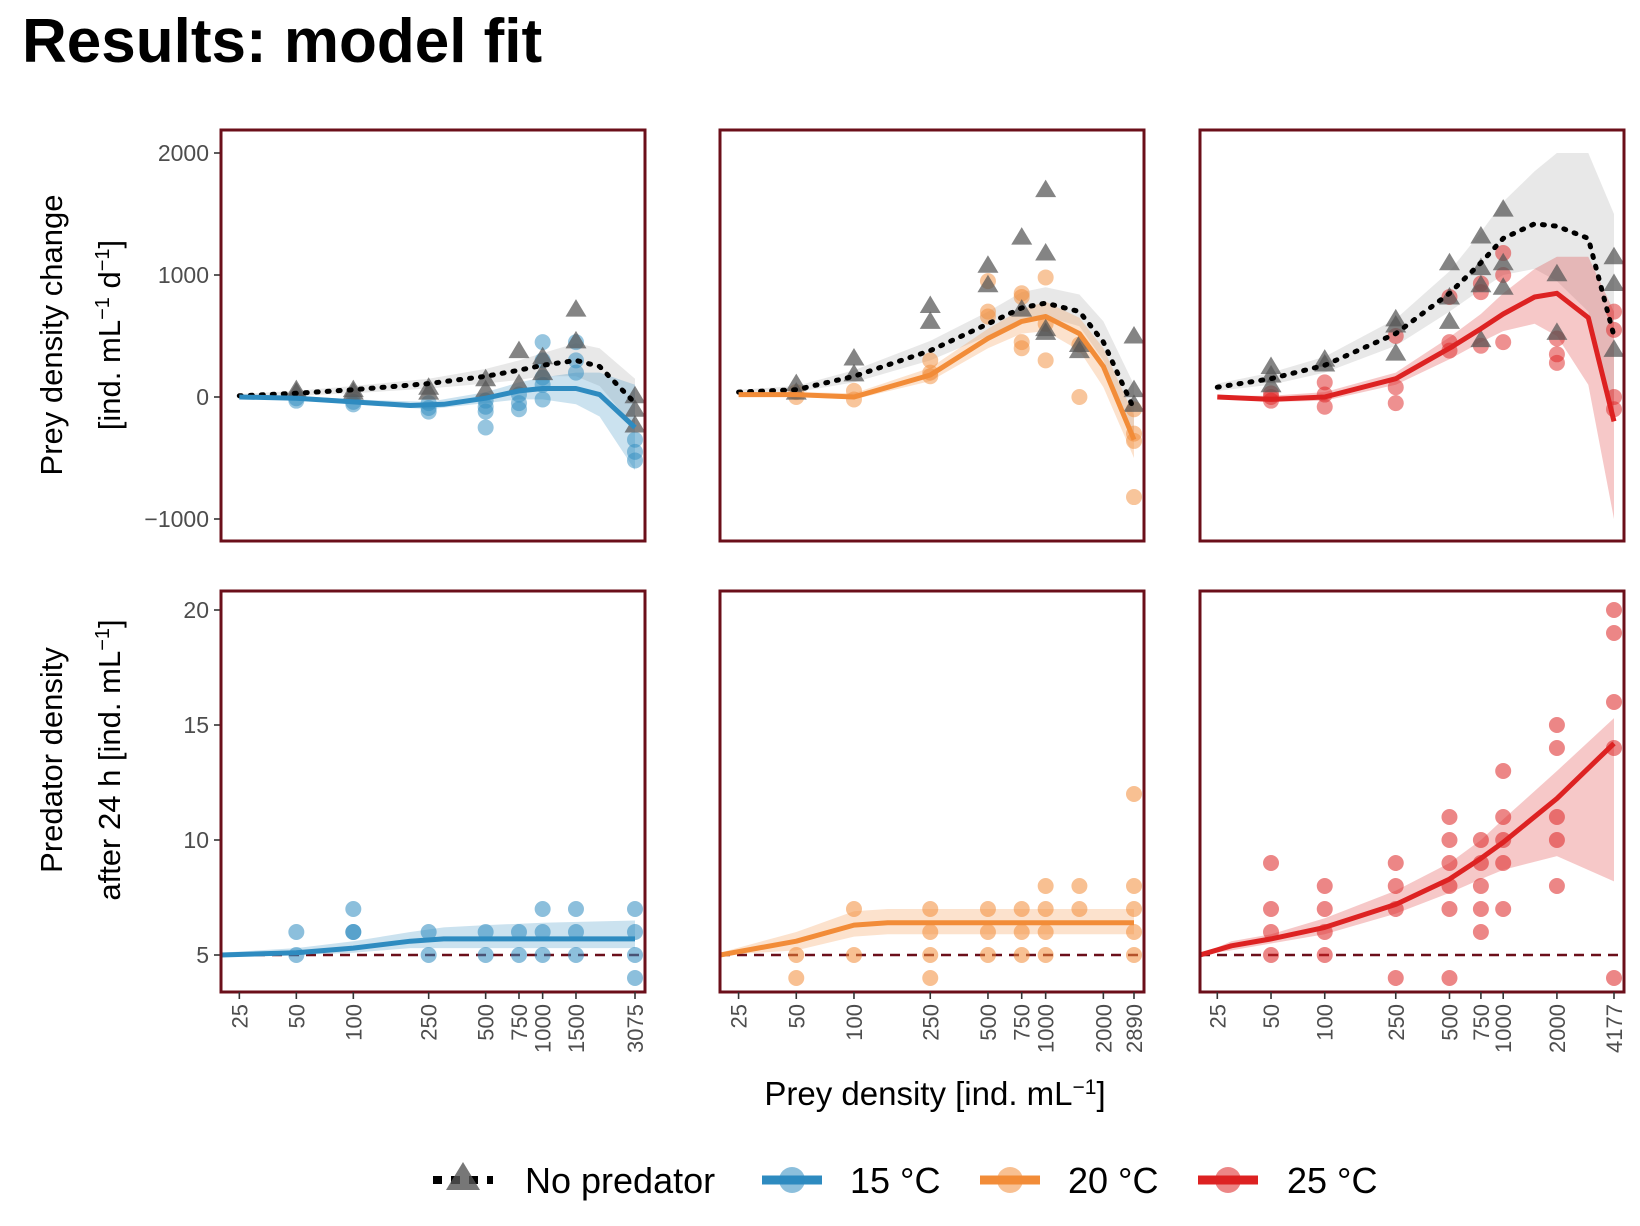 The height and width of the screenshot is (1226, 1640). What do you see at coordinates (103, 639) in the screenshot?
I see `bottom-ylabel-sup: −1` at bounding box center [103, 639].